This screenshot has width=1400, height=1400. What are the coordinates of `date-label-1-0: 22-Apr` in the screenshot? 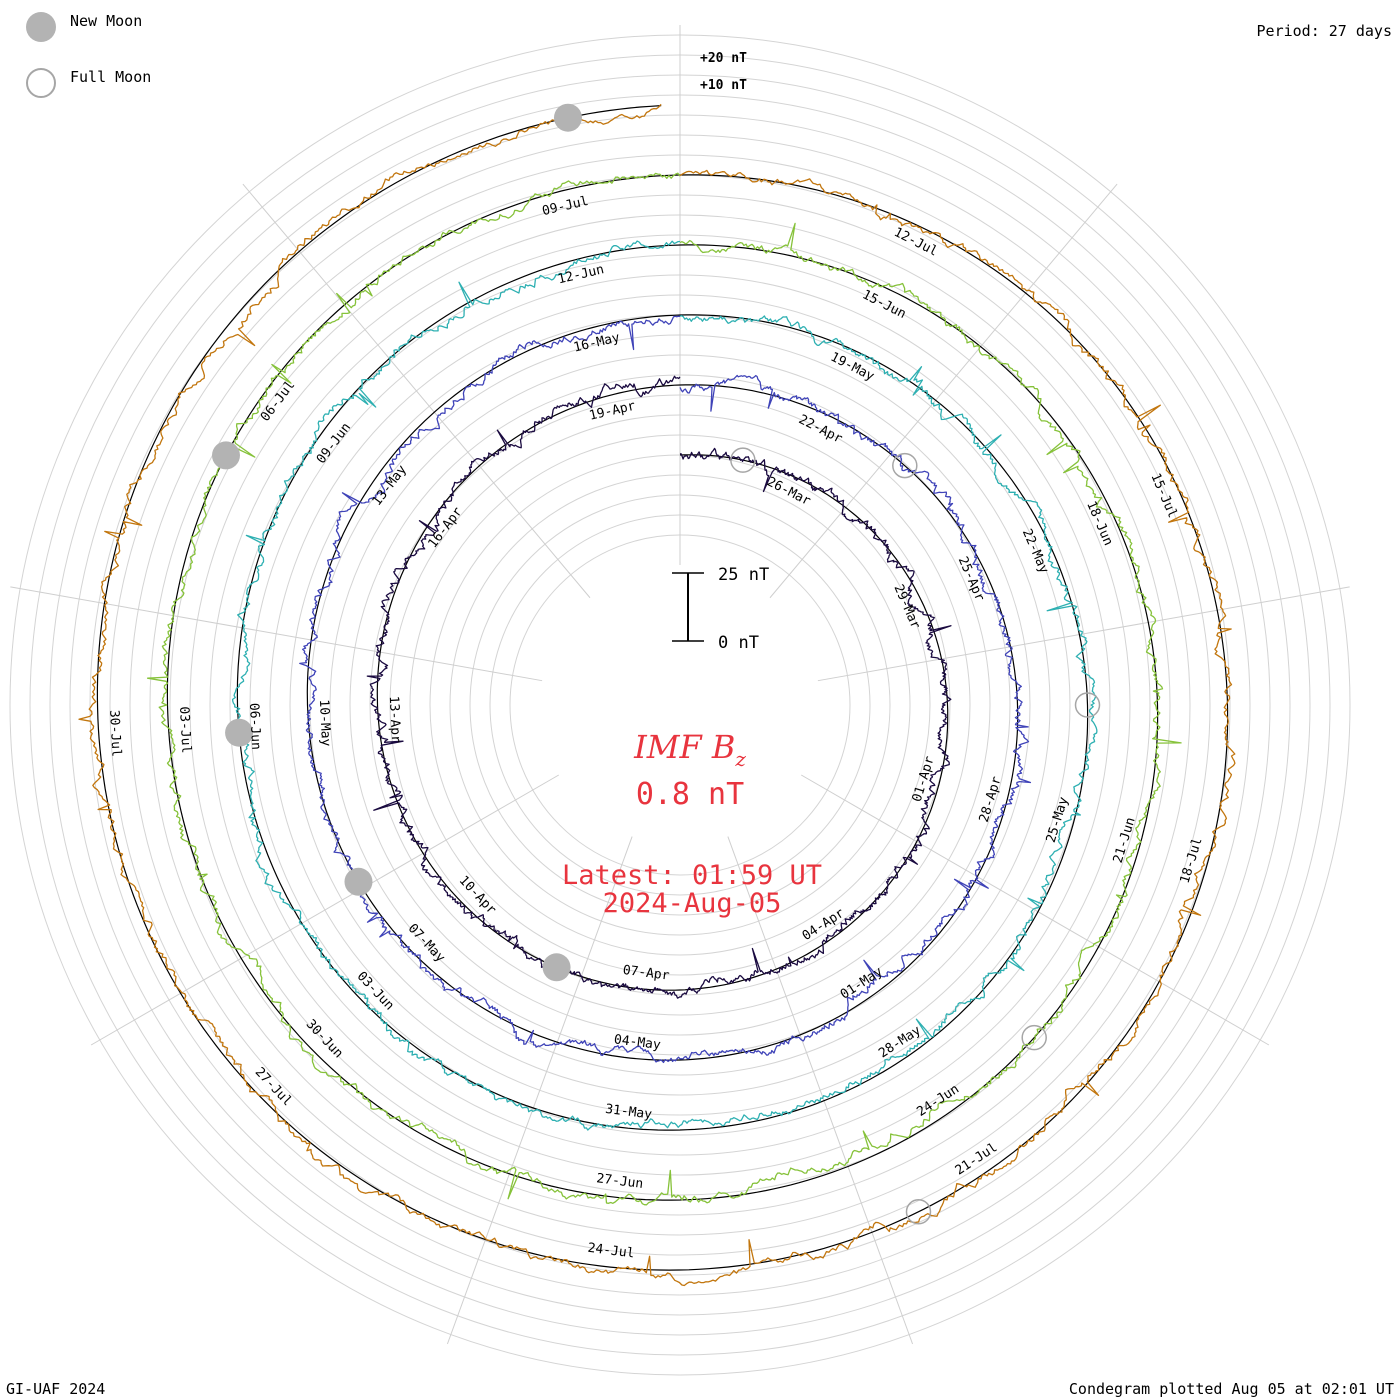 It's located at (820, 429).